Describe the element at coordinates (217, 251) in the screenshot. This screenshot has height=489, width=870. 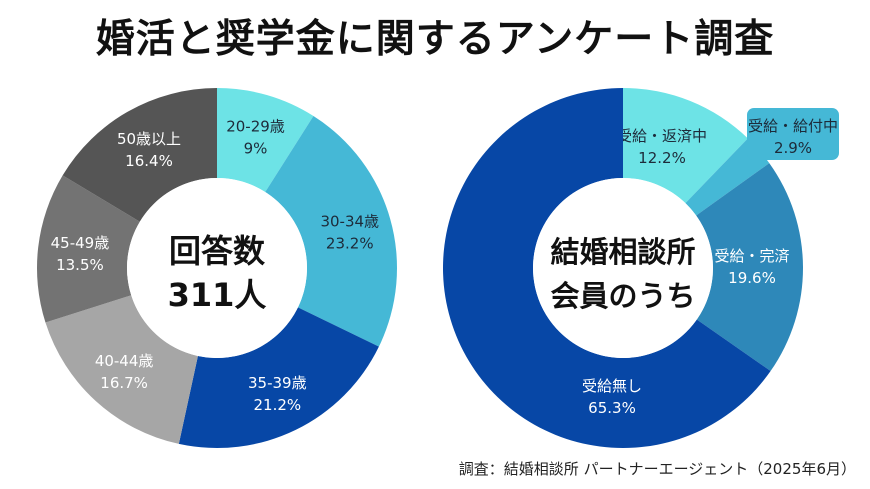
I see `center-label: 回答数` at that location.